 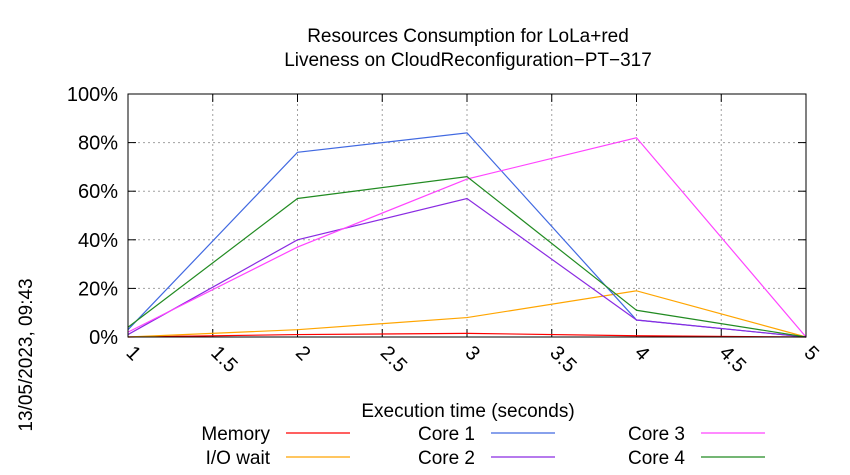 I want to click on x-tick-label: 2.5, so click(x=393, y=359).